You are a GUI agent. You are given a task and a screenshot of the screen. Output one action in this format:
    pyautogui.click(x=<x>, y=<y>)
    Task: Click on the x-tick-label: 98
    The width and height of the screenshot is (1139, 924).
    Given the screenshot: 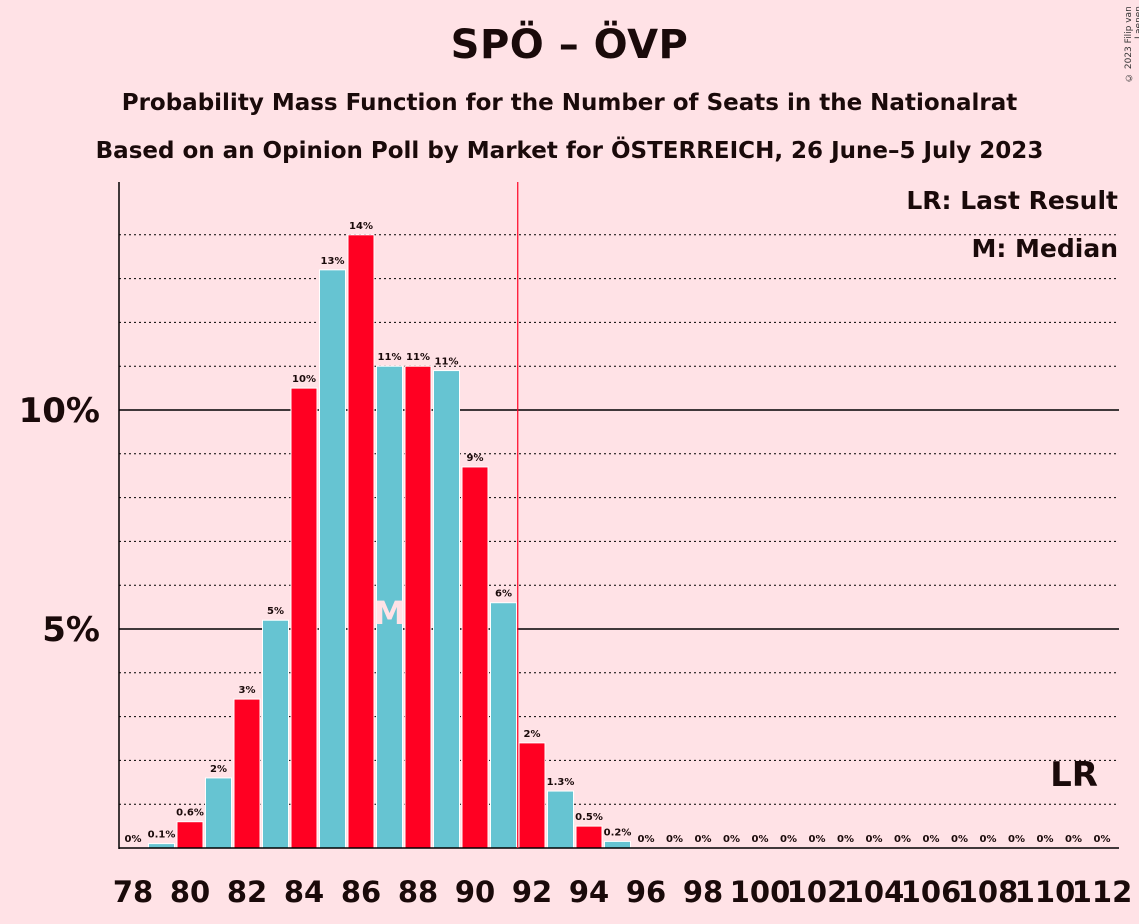 What is the action you would take?
    pyautogui.click(x=703, y=892)
    